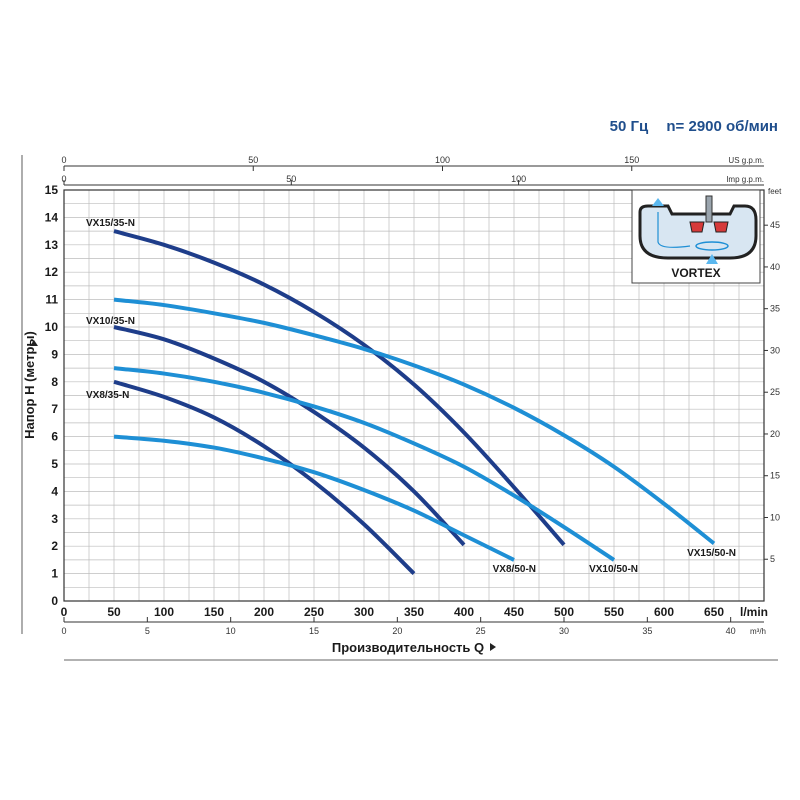 Image resolution: width=800 pixels, height=800 pixels. What do you see at coordinates (775, 350) in the screenshot?
I see `feet-tick-label: 30` at bounding box center [775, 350].